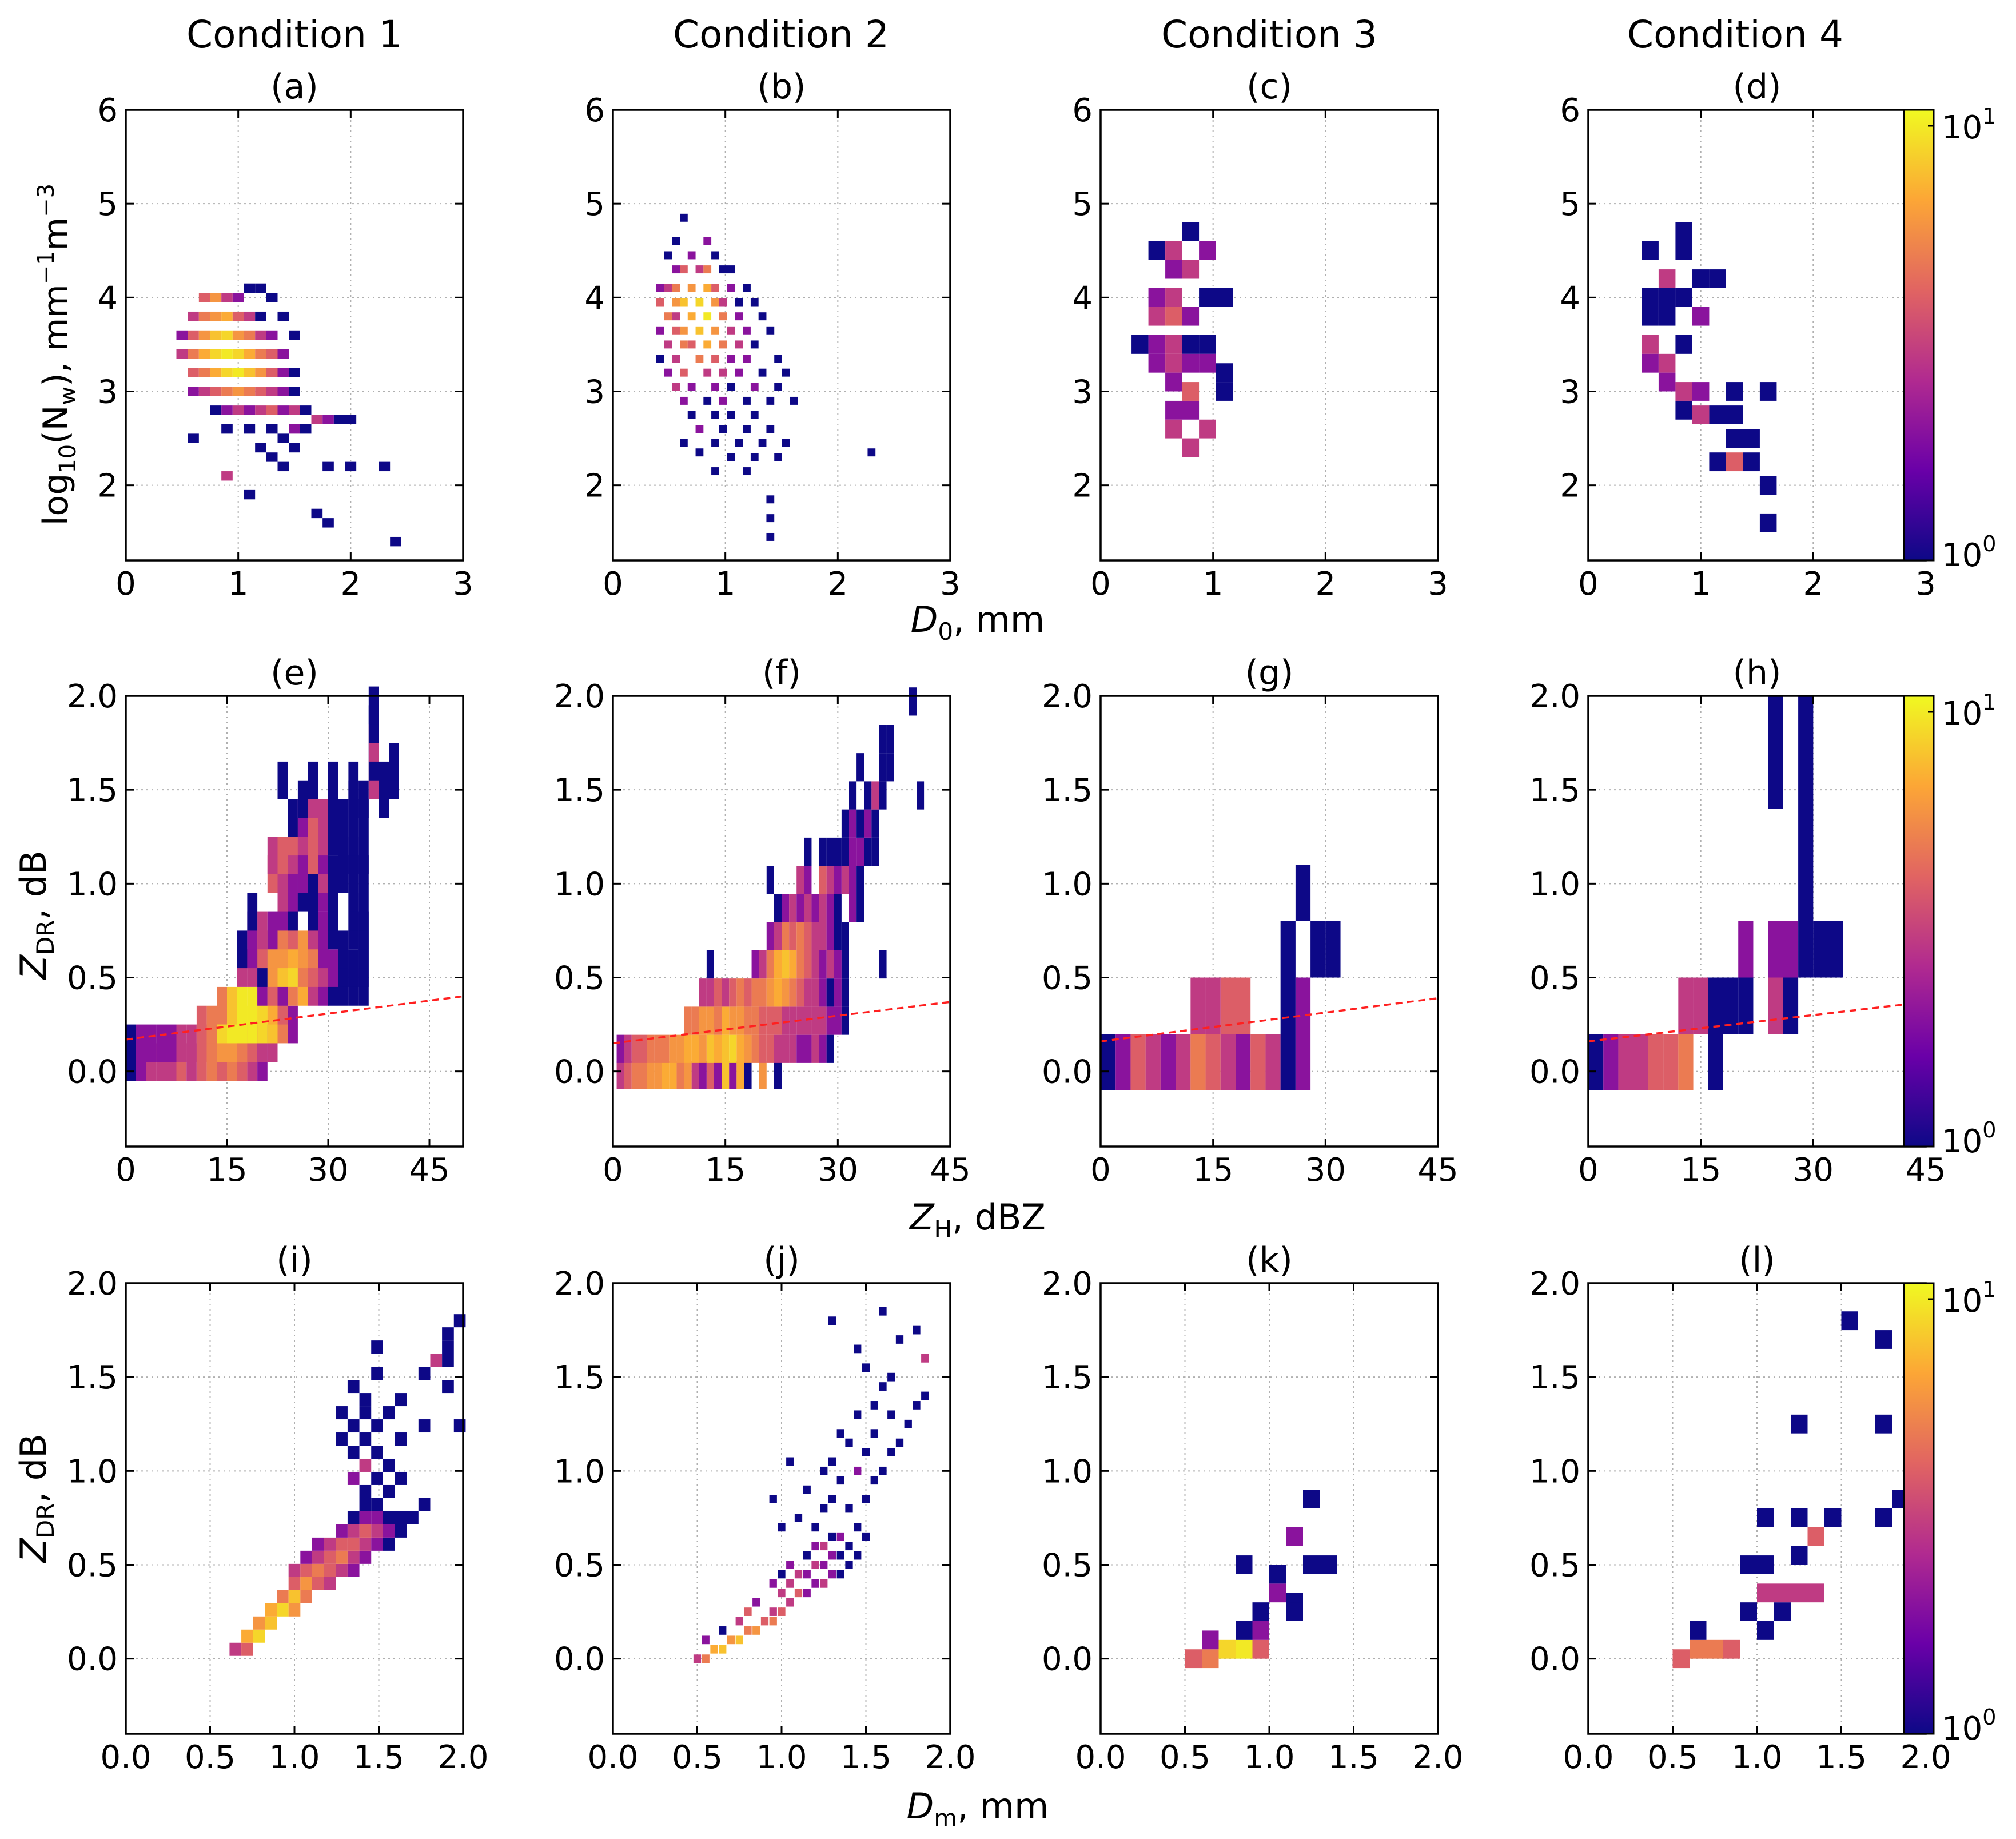 This screenshot has height=1839, width=2016. I want to click on x-tick-label: 30, so click(1813, 1171).